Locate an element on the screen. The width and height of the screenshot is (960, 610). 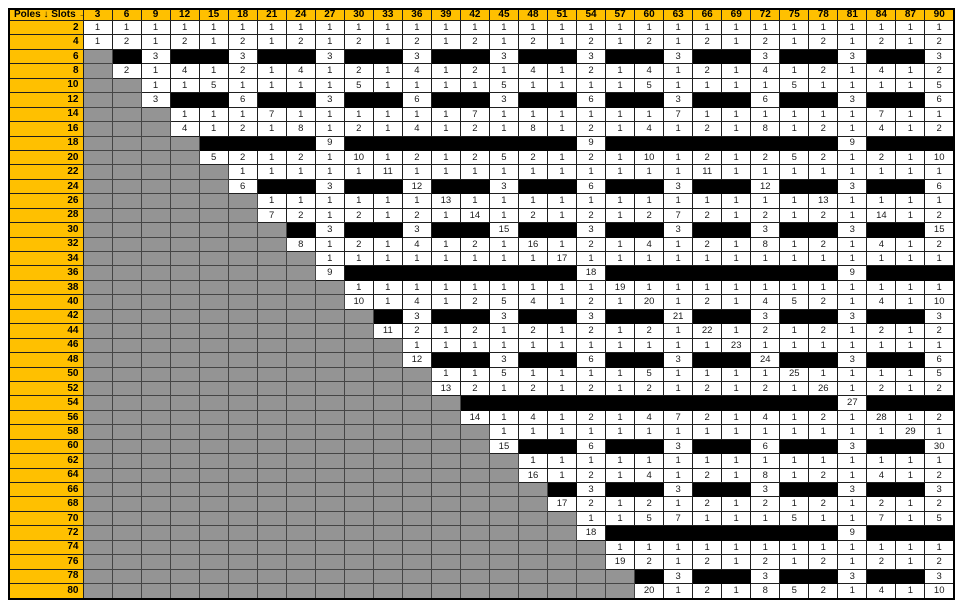
pole-label: 26 is located at coordinates (46, 201).